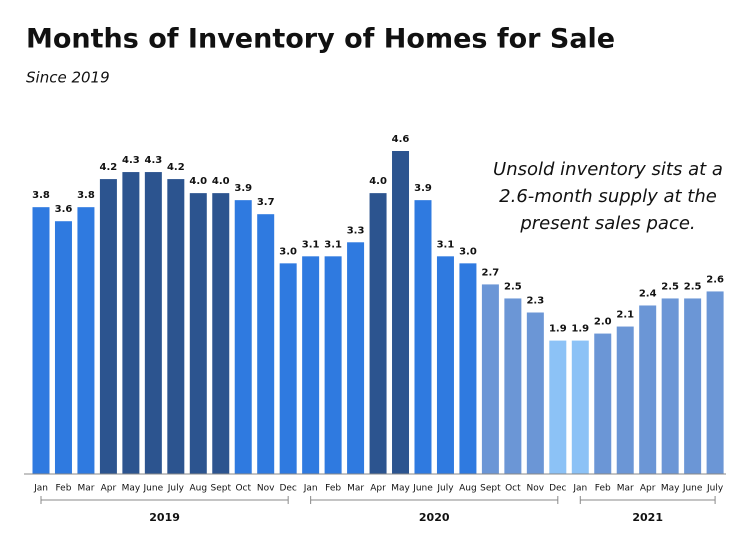  Describe the element at coordinates (535, 301) in the screenshot. I see `value-label: 2.3` at that location.